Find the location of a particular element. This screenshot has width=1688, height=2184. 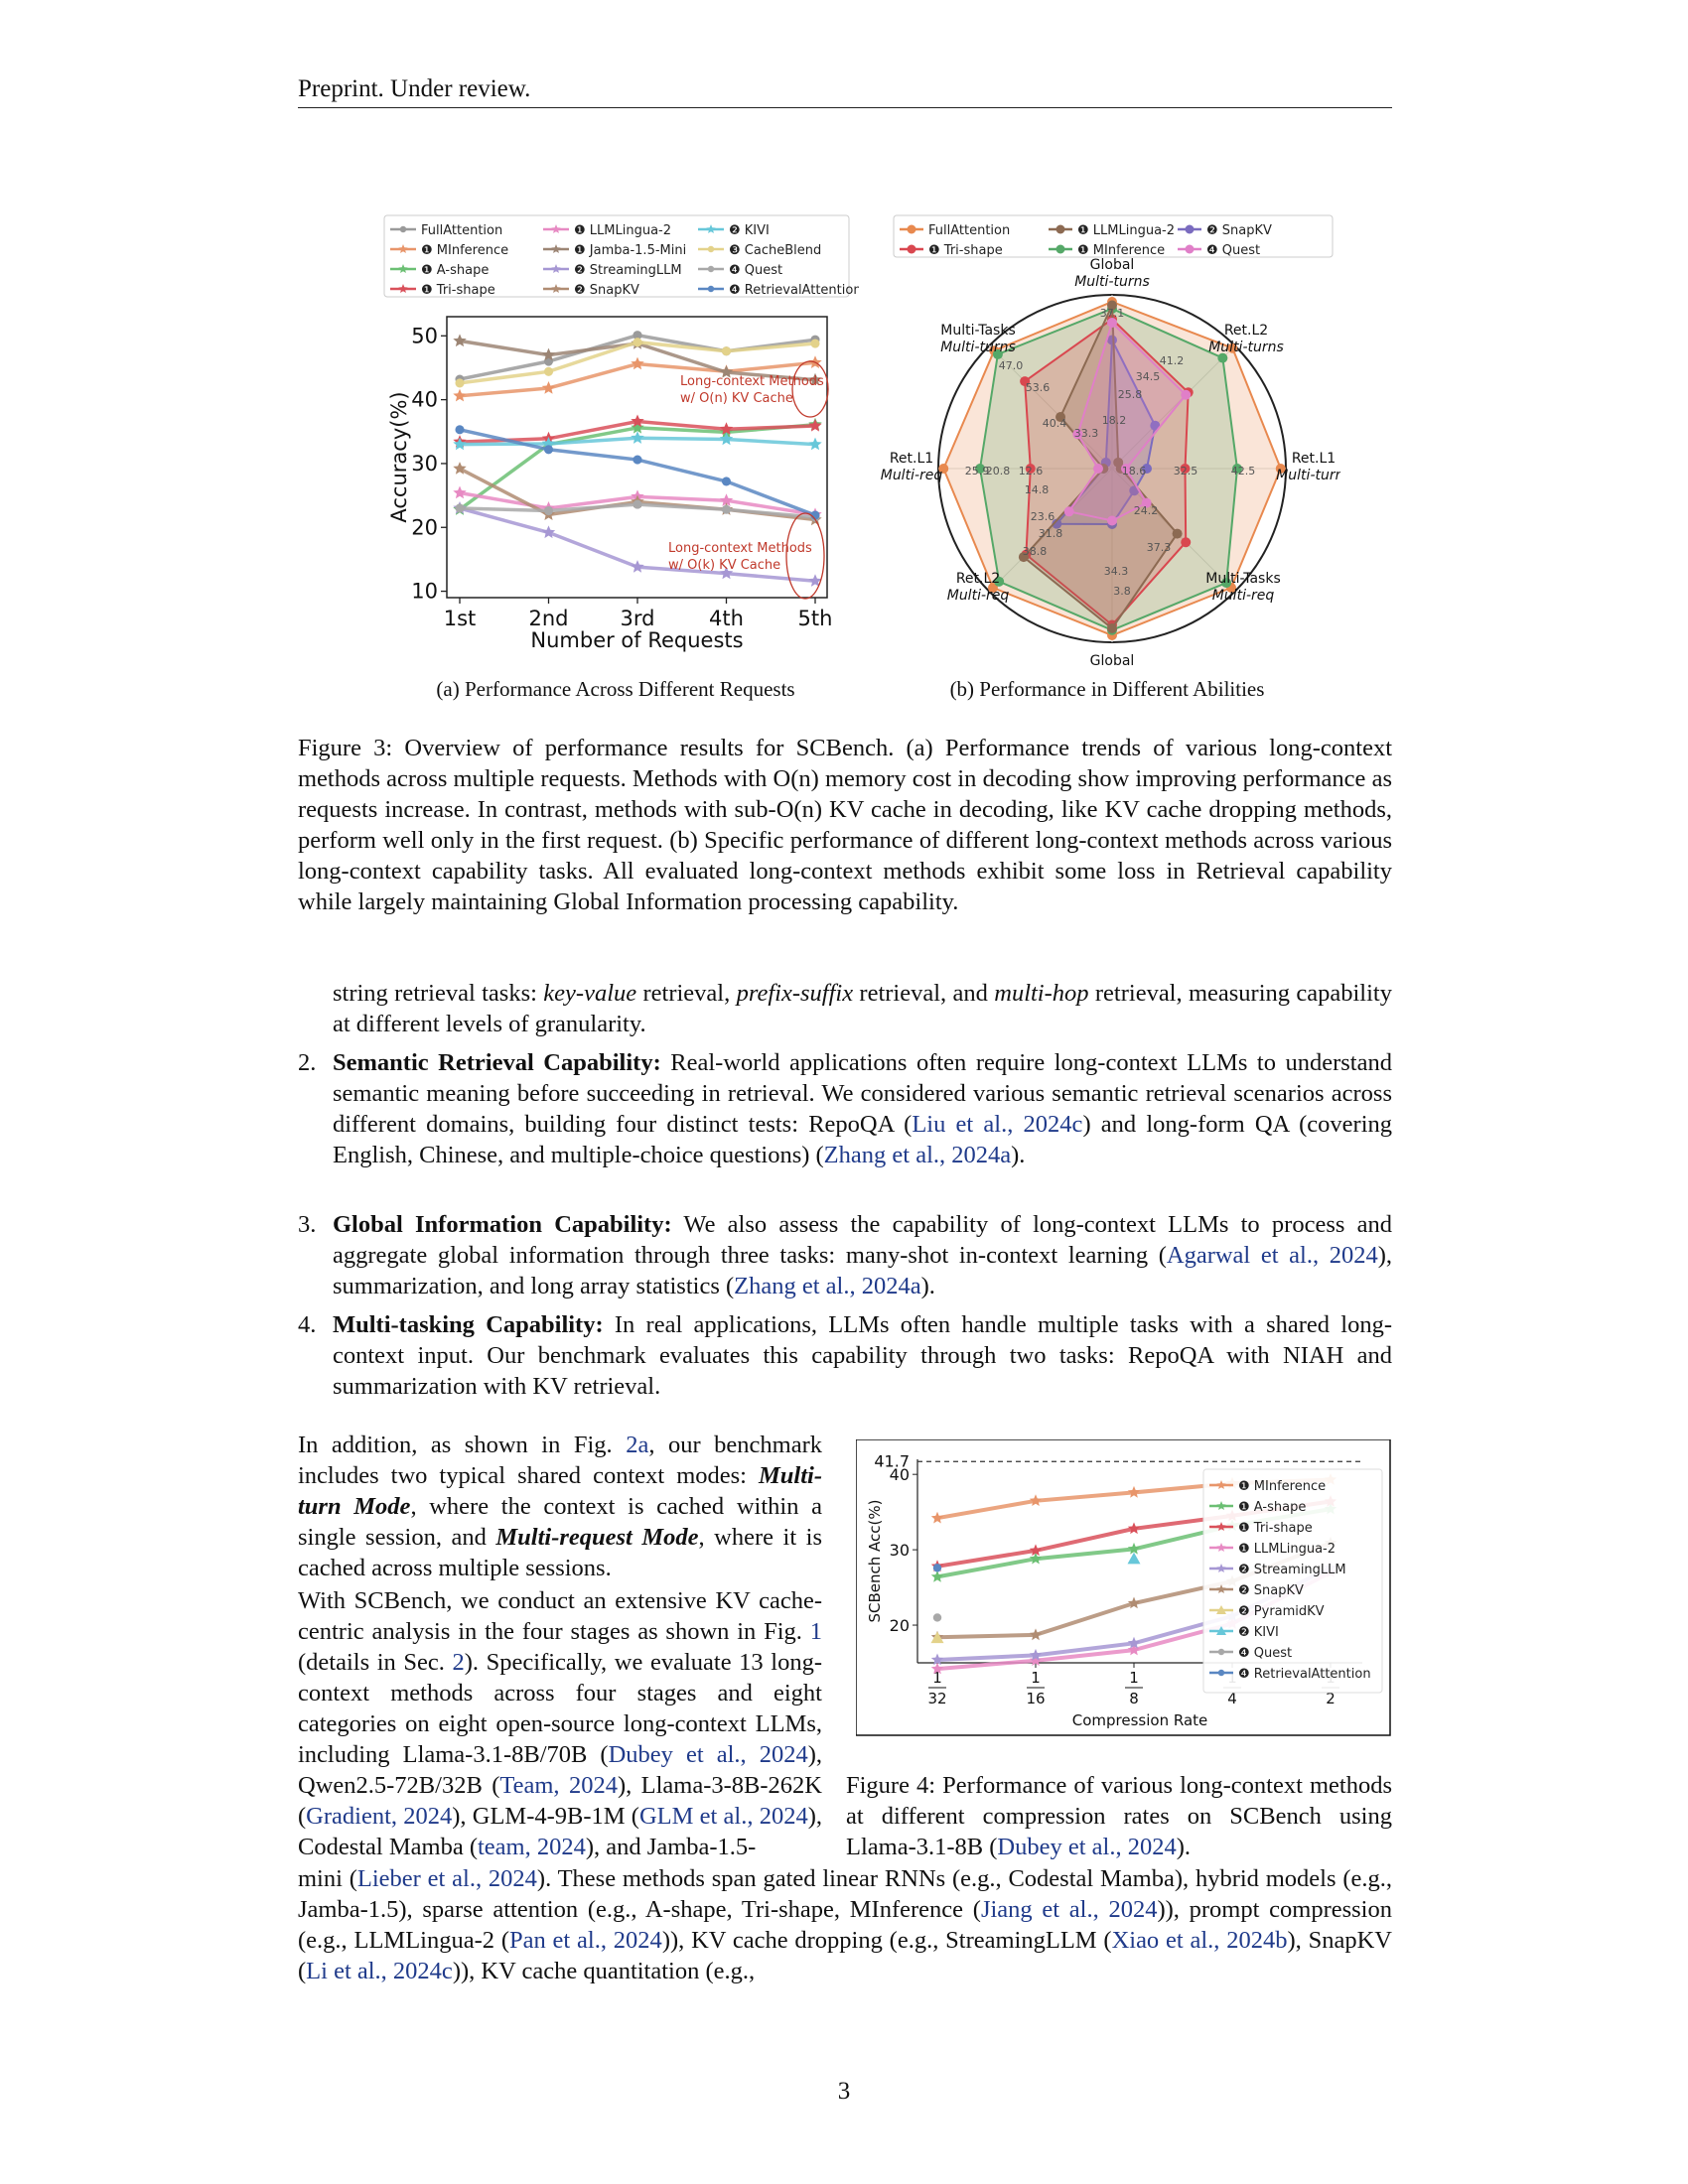

legend-label: ❷ KIVI is located at coordinates (1258, 1632).